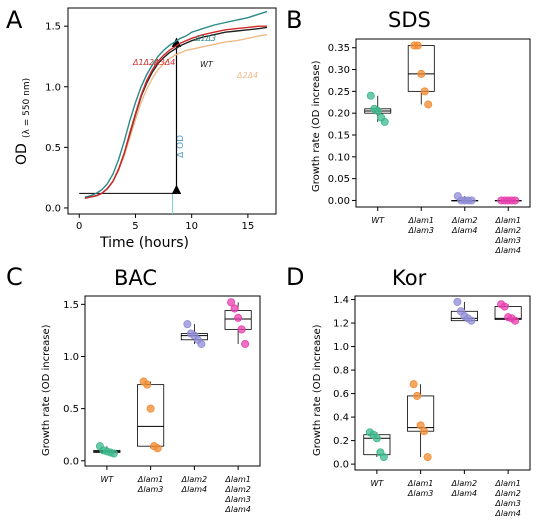  I want to click on panel-b-x-category-label: Δlam2, so click(508, 230).